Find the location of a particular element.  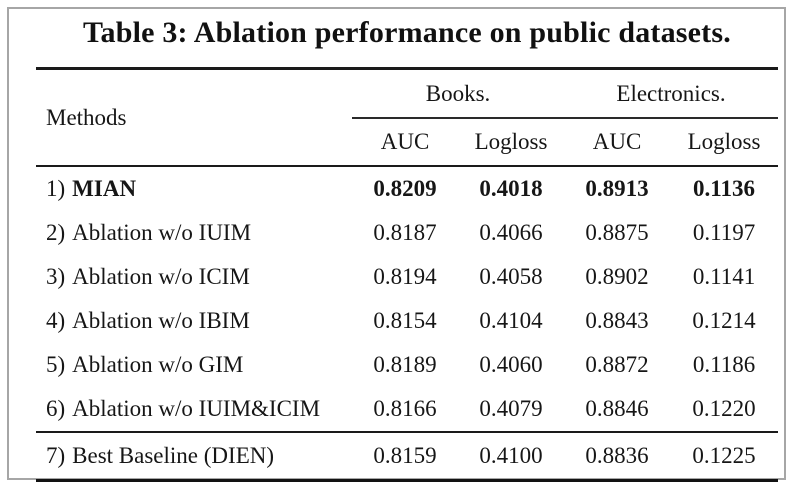

column-header-methods: Methods is located at coordinates (194, 117).